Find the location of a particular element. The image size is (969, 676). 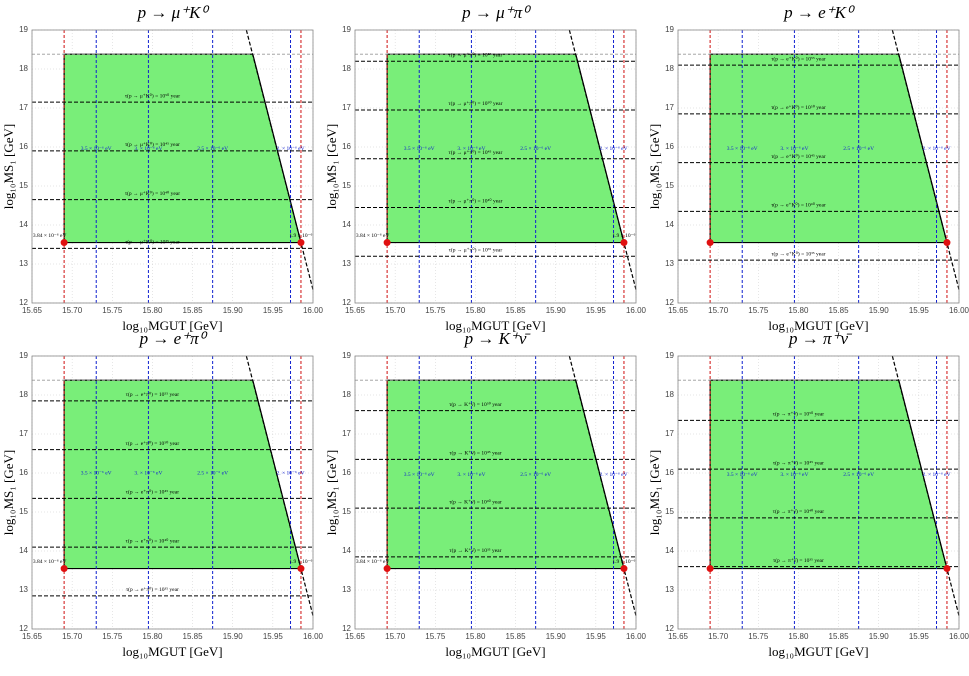

lifetime-label: τ(p → π⁺ν̄) = 10³⁵ year is located at coordinates (798, 560).